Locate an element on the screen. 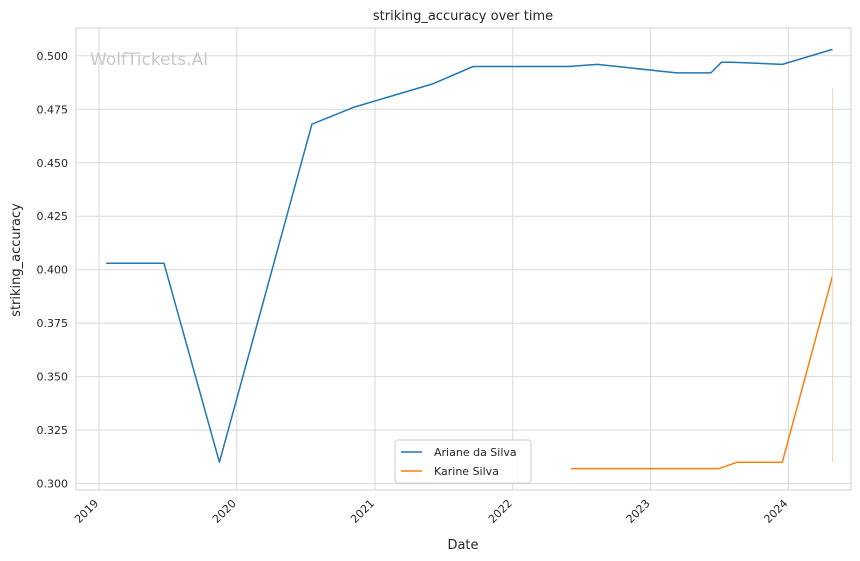  x-axis: 2019 2020 2021 2022 2023 2024 is located at coordinates (431, 511).